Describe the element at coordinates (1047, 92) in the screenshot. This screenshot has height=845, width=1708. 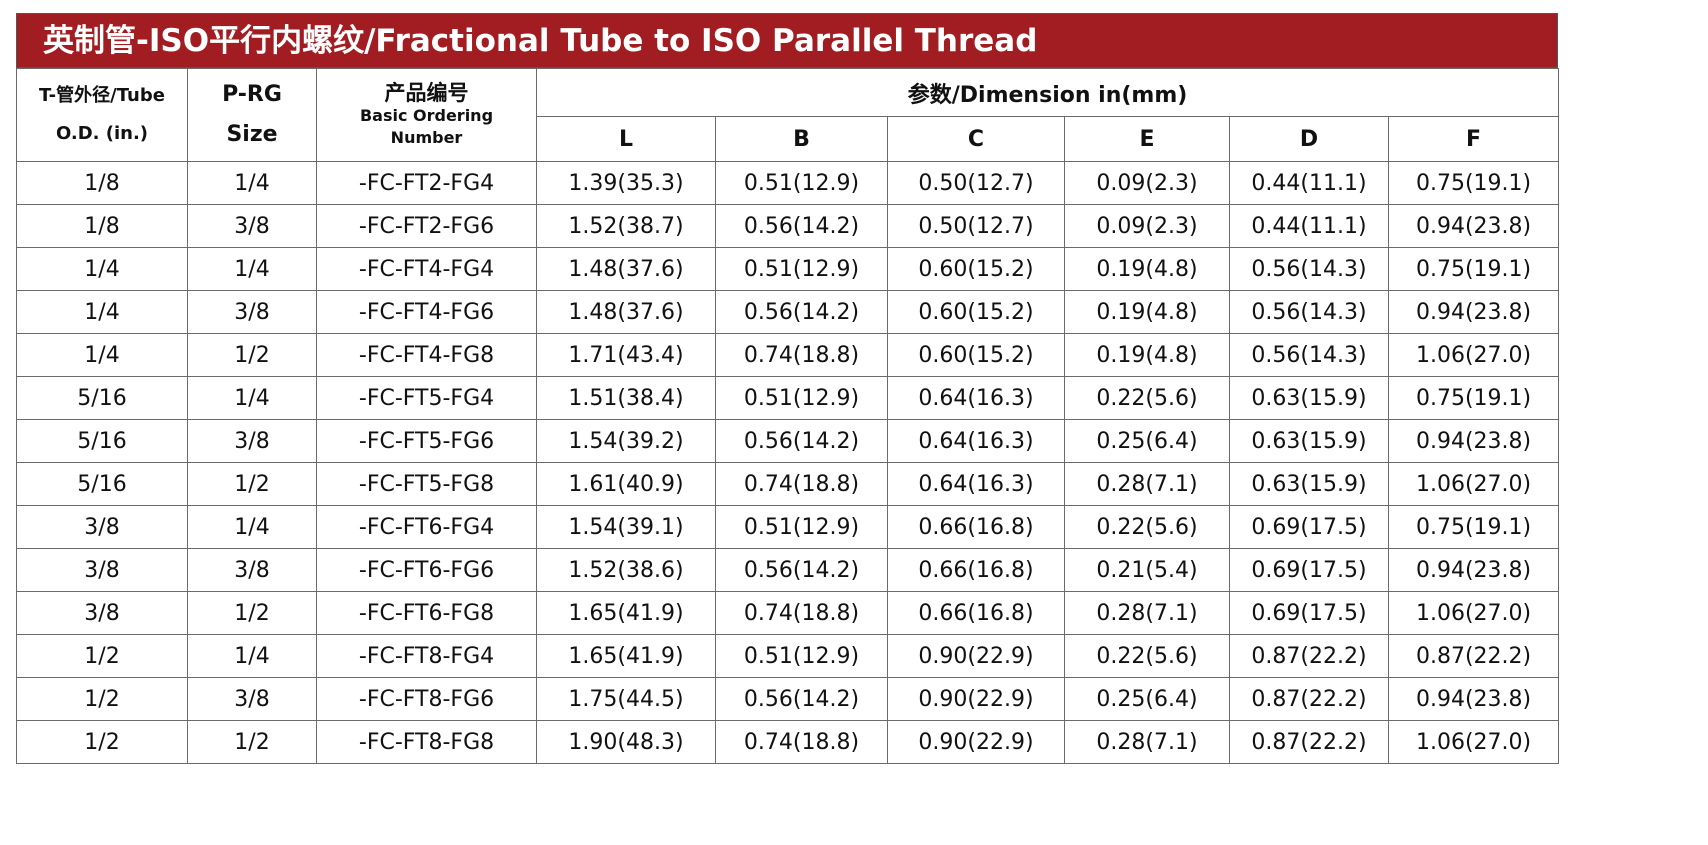
I see `header-dimension: 参数/Dimension in(mm)` at that location.